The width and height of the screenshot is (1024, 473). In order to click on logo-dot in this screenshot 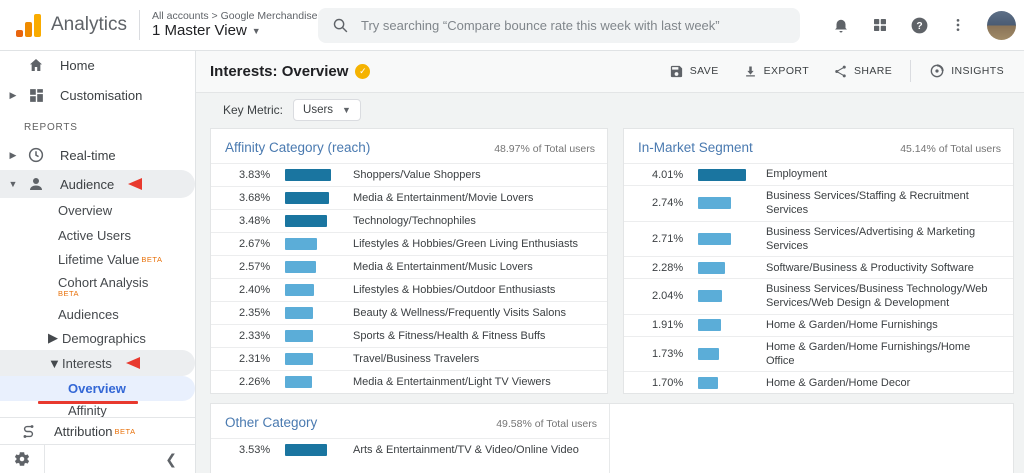, I will do `click(19, 33)`.